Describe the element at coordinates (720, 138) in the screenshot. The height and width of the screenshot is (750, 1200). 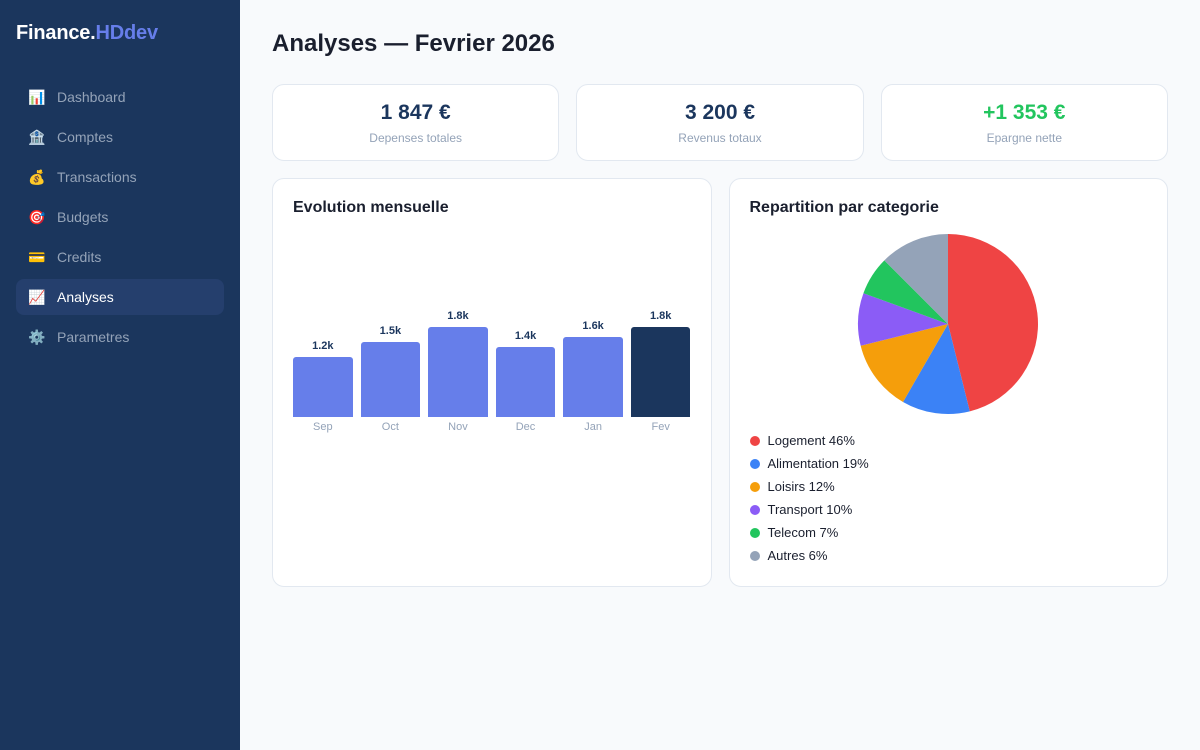
I see `stat-label: Revenus totaux` at that location.